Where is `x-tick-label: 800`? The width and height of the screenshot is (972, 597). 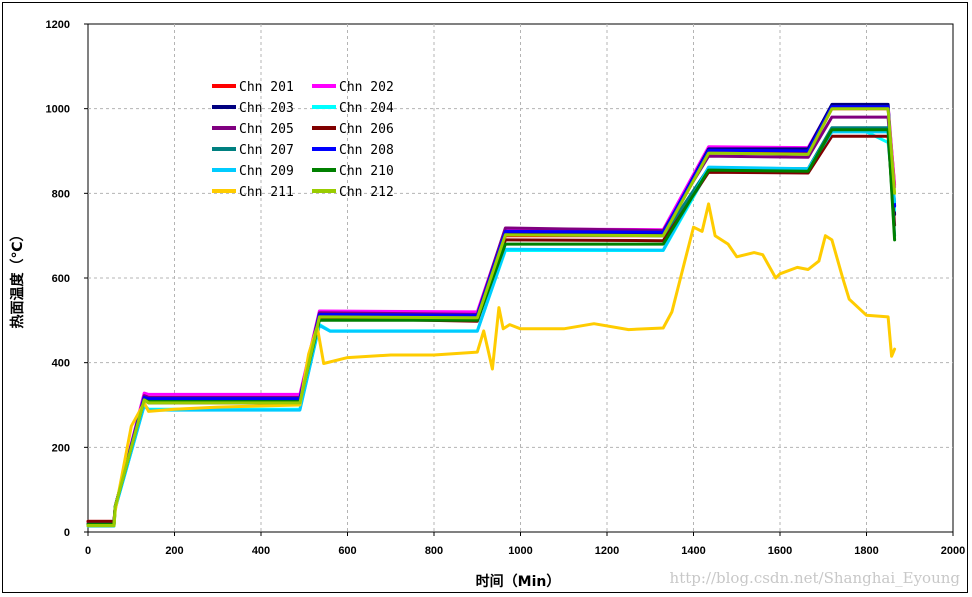
x-tick-label: 800 is located at coordinates (434, 551).